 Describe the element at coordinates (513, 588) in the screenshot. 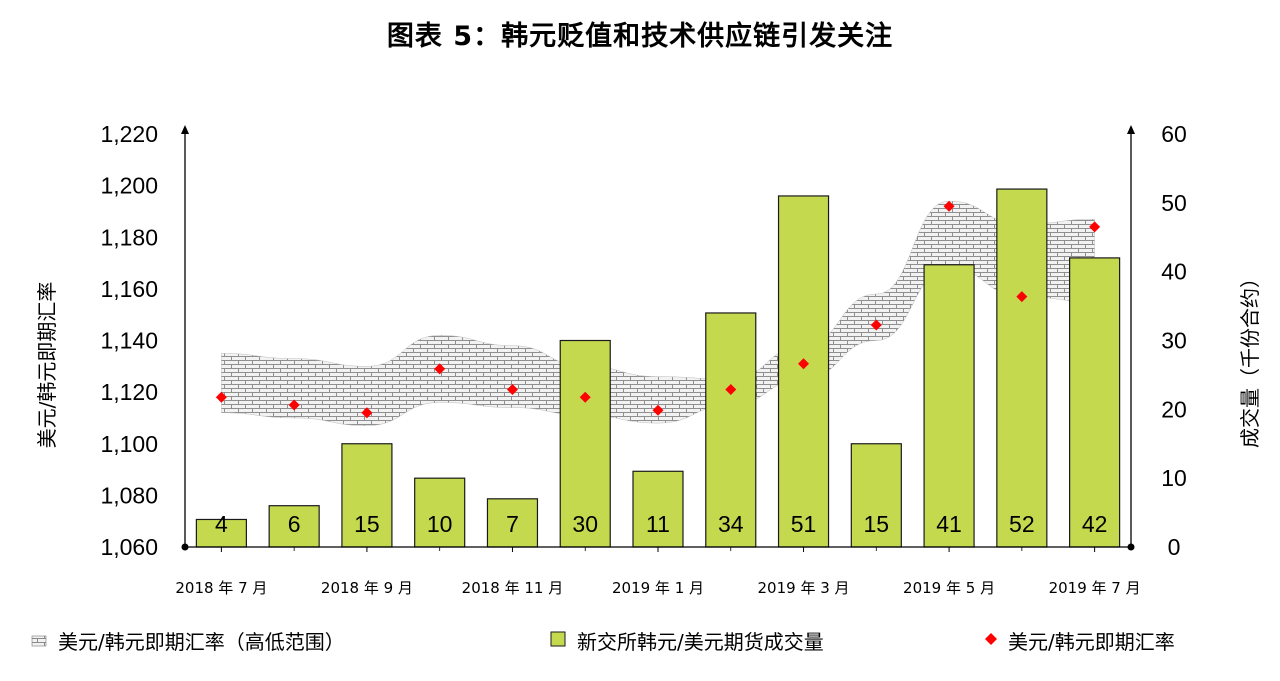

I see `x-tick-label: 2018 年 11 月` at that location.